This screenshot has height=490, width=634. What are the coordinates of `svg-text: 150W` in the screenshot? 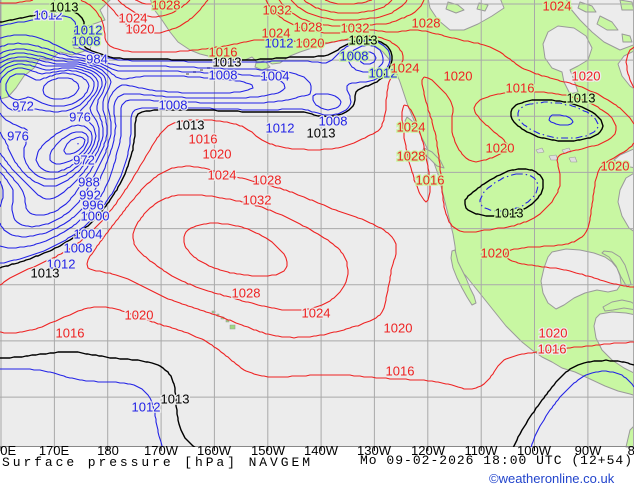 It's located at (268, 450).